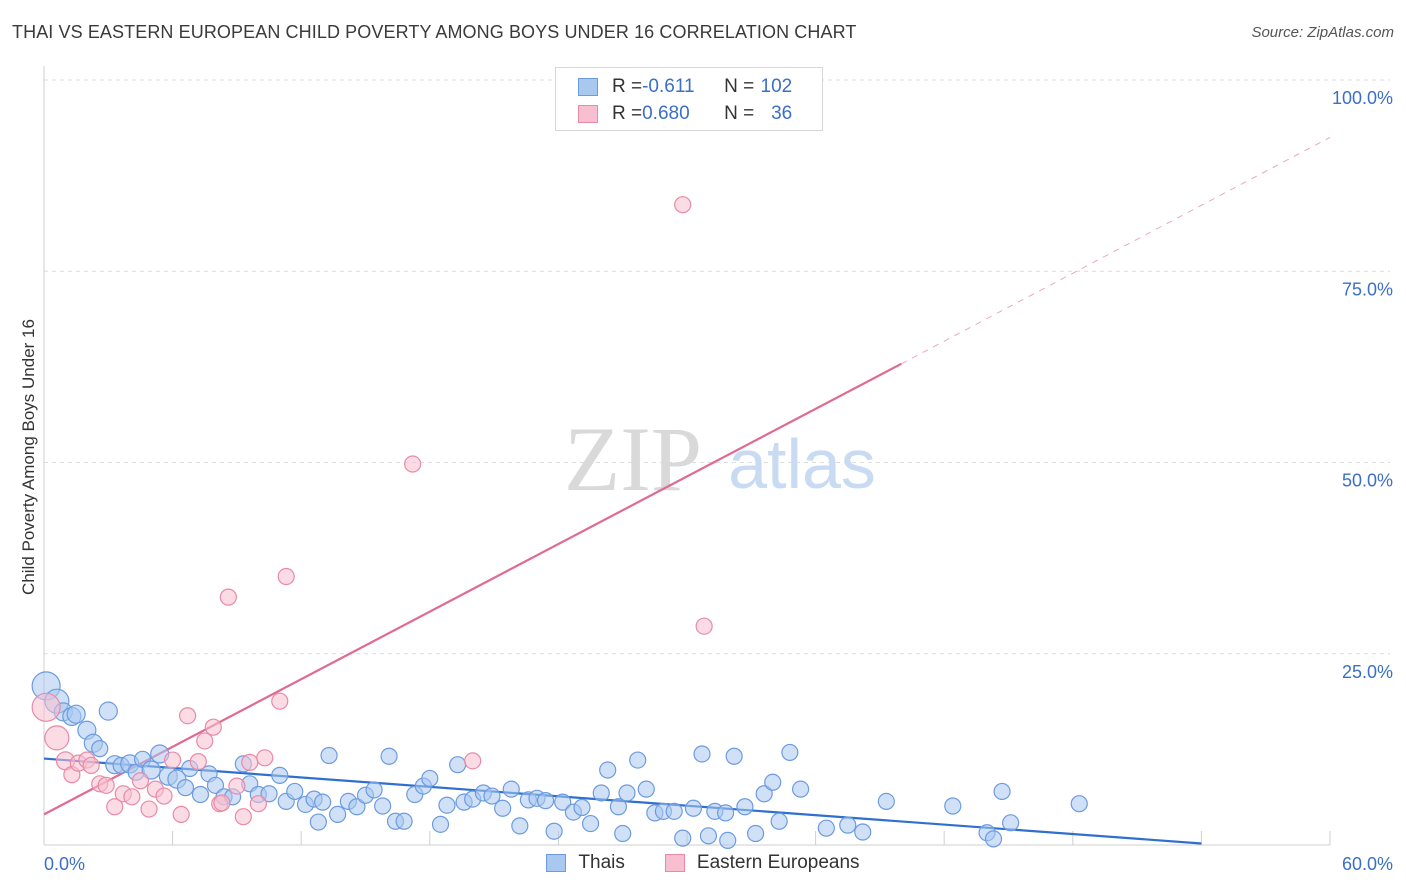 This screenshot has width=1406, height=892. What do you see at coordinates (778, 862) in the screenshot?
I see `eastern-legend-label: Eastern Europeans` at bounding box center [778, 862].